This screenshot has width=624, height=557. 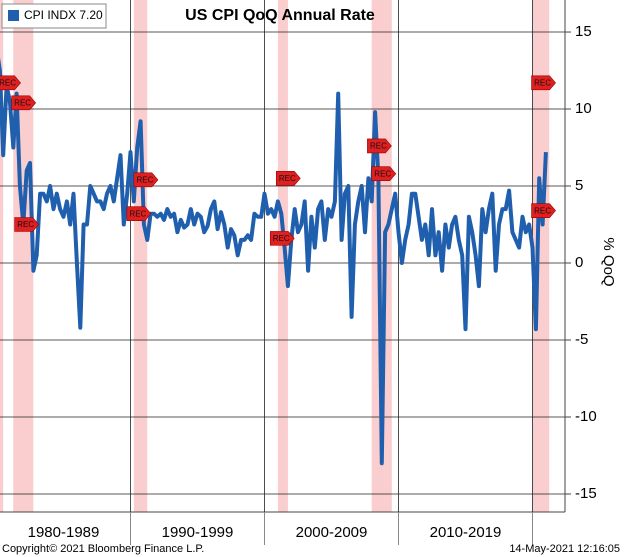 I want to click on y-tick-label: 0, so click(x=579, y=262).